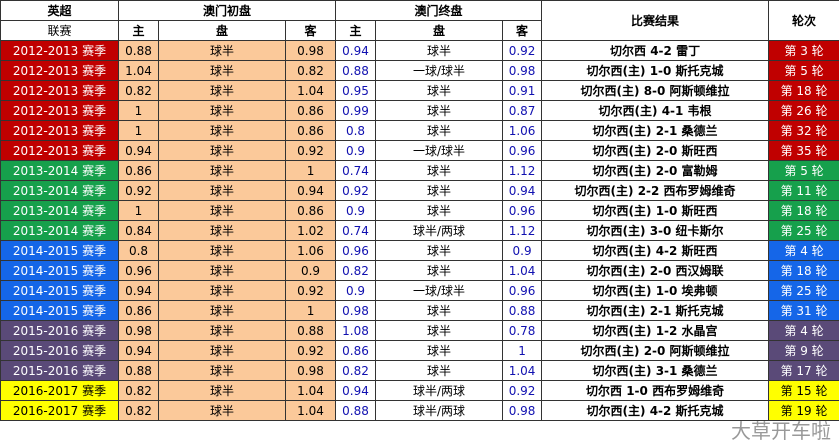 Image resolution: width=839 pixels, height=443 pixels. What do you see at coordinates (655, 70) in the screenshot?
I see `match-result: 切尔西(主) 1-0 斯托克城` at bounding box center [655, 70].